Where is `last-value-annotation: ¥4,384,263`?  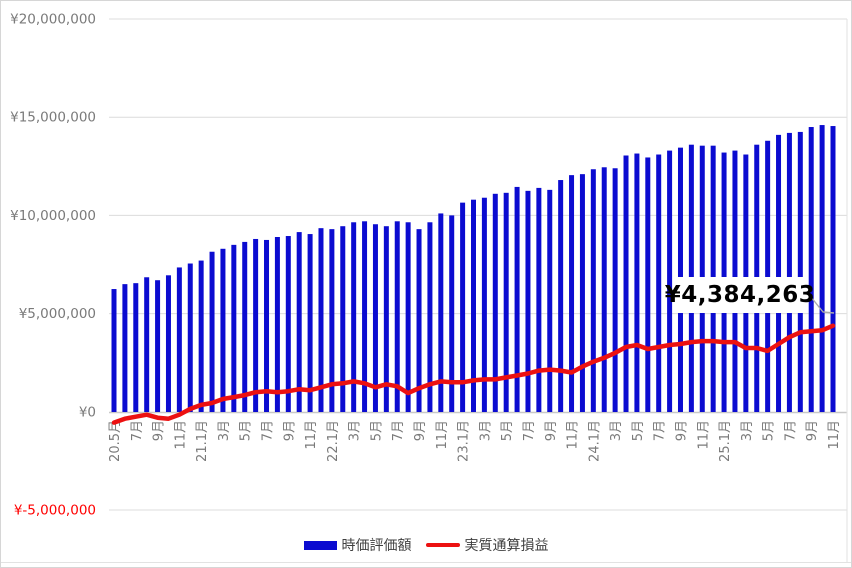 last-value-annotation: ¥4,384,263 is located at coordinates (740, 295).